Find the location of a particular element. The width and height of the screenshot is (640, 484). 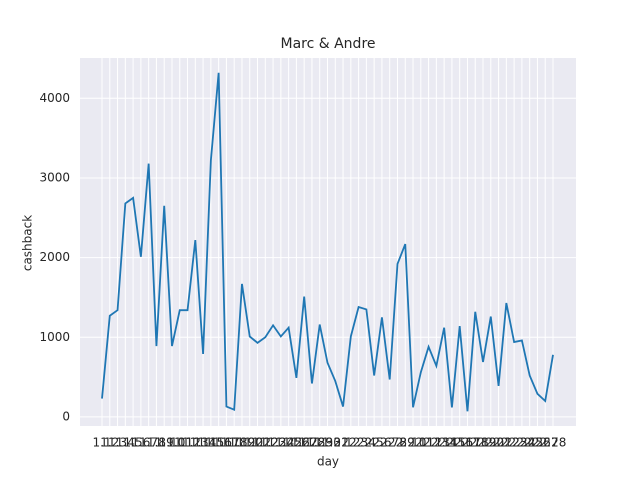

x-tick-label: 1.27 is located at coordinates (304, 443).